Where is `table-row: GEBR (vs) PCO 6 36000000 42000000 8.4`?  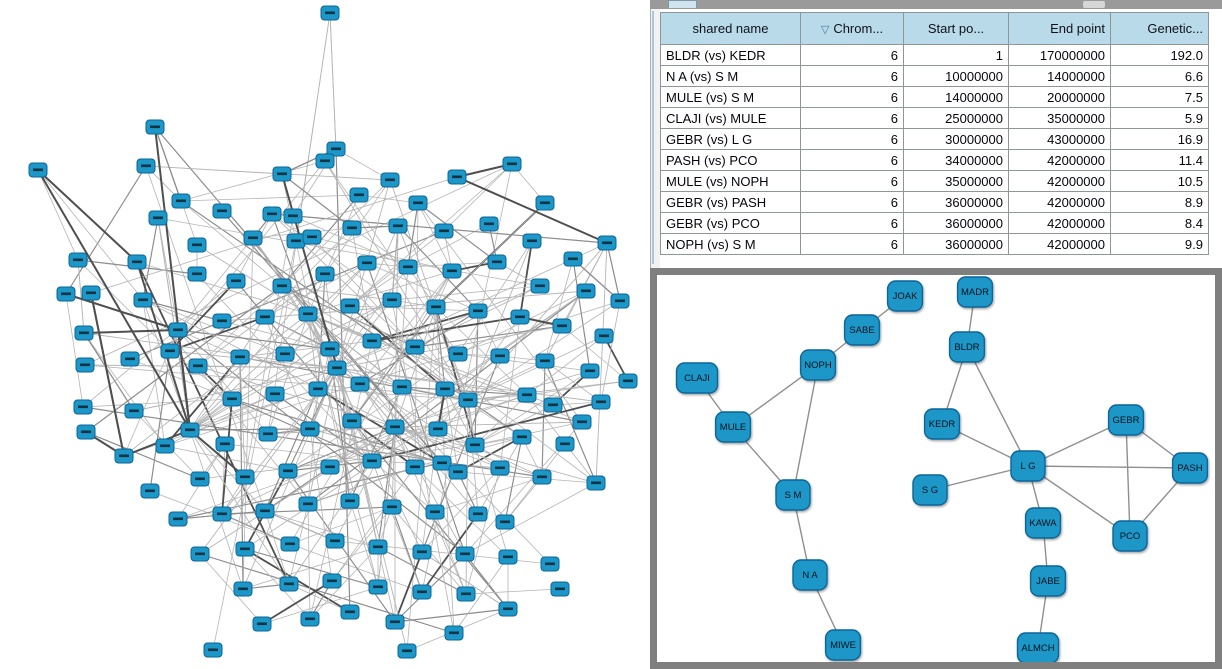
table-row: GEBR (vs) PCO 6 36000000 42000000 8.4 is located at coordinates (934, 223).